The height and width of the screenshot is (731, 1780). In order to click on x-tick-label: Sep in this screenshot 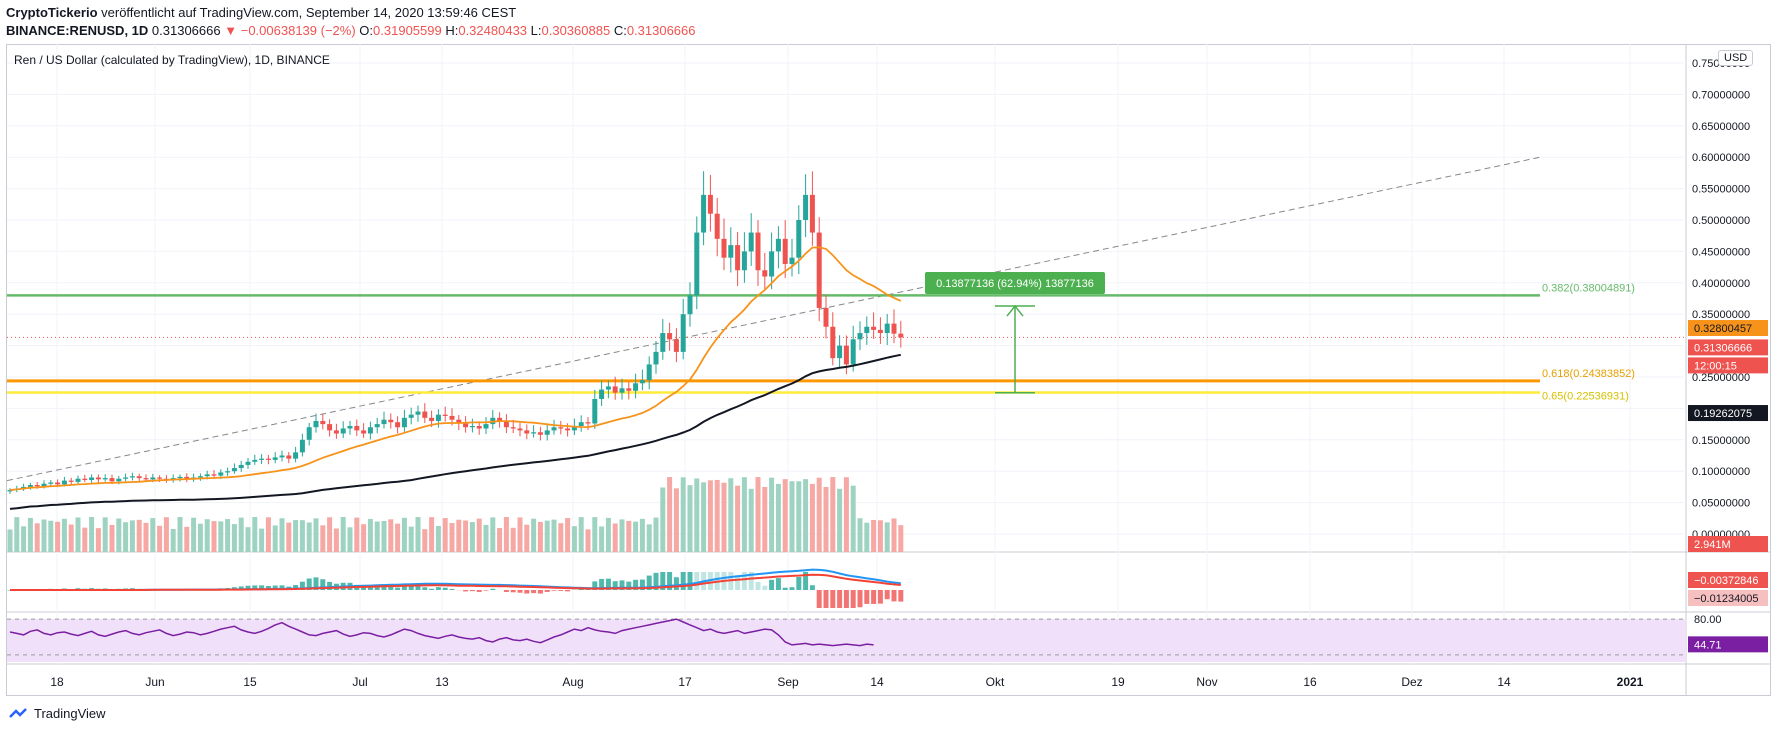, I will do `click(788, 682)`.